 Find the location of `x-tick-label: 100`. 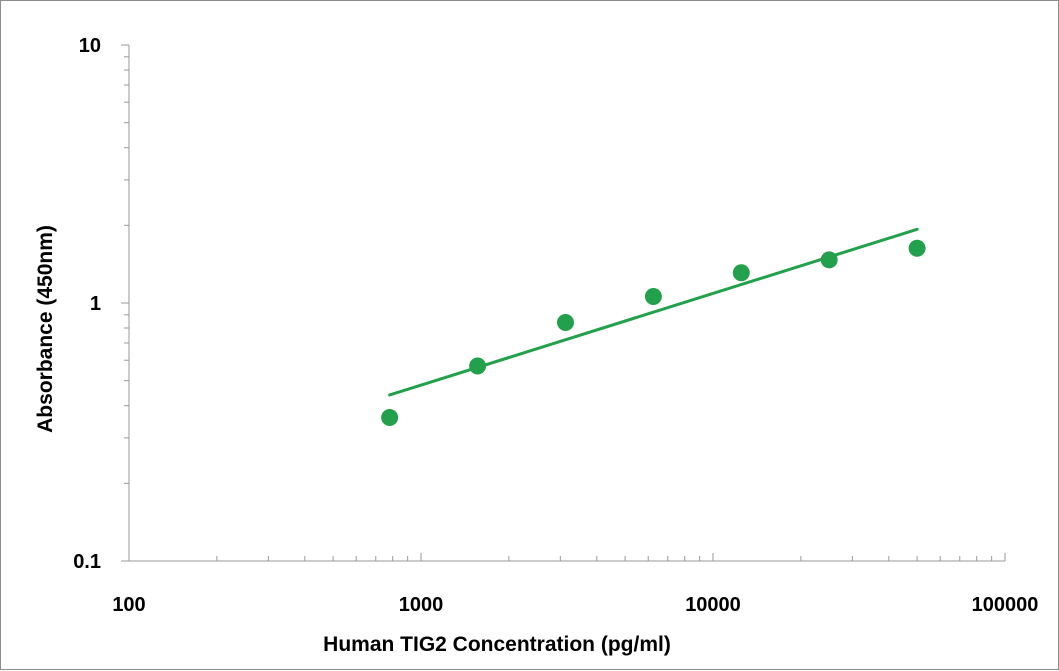

x-tick-label: 100 is located at coordinates (128, 605).